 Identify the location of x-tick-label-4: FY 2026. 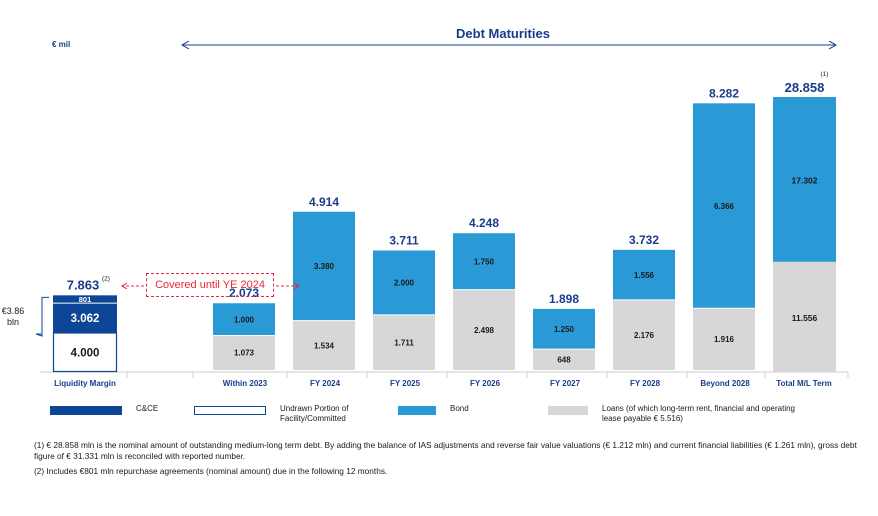
(485, 383).